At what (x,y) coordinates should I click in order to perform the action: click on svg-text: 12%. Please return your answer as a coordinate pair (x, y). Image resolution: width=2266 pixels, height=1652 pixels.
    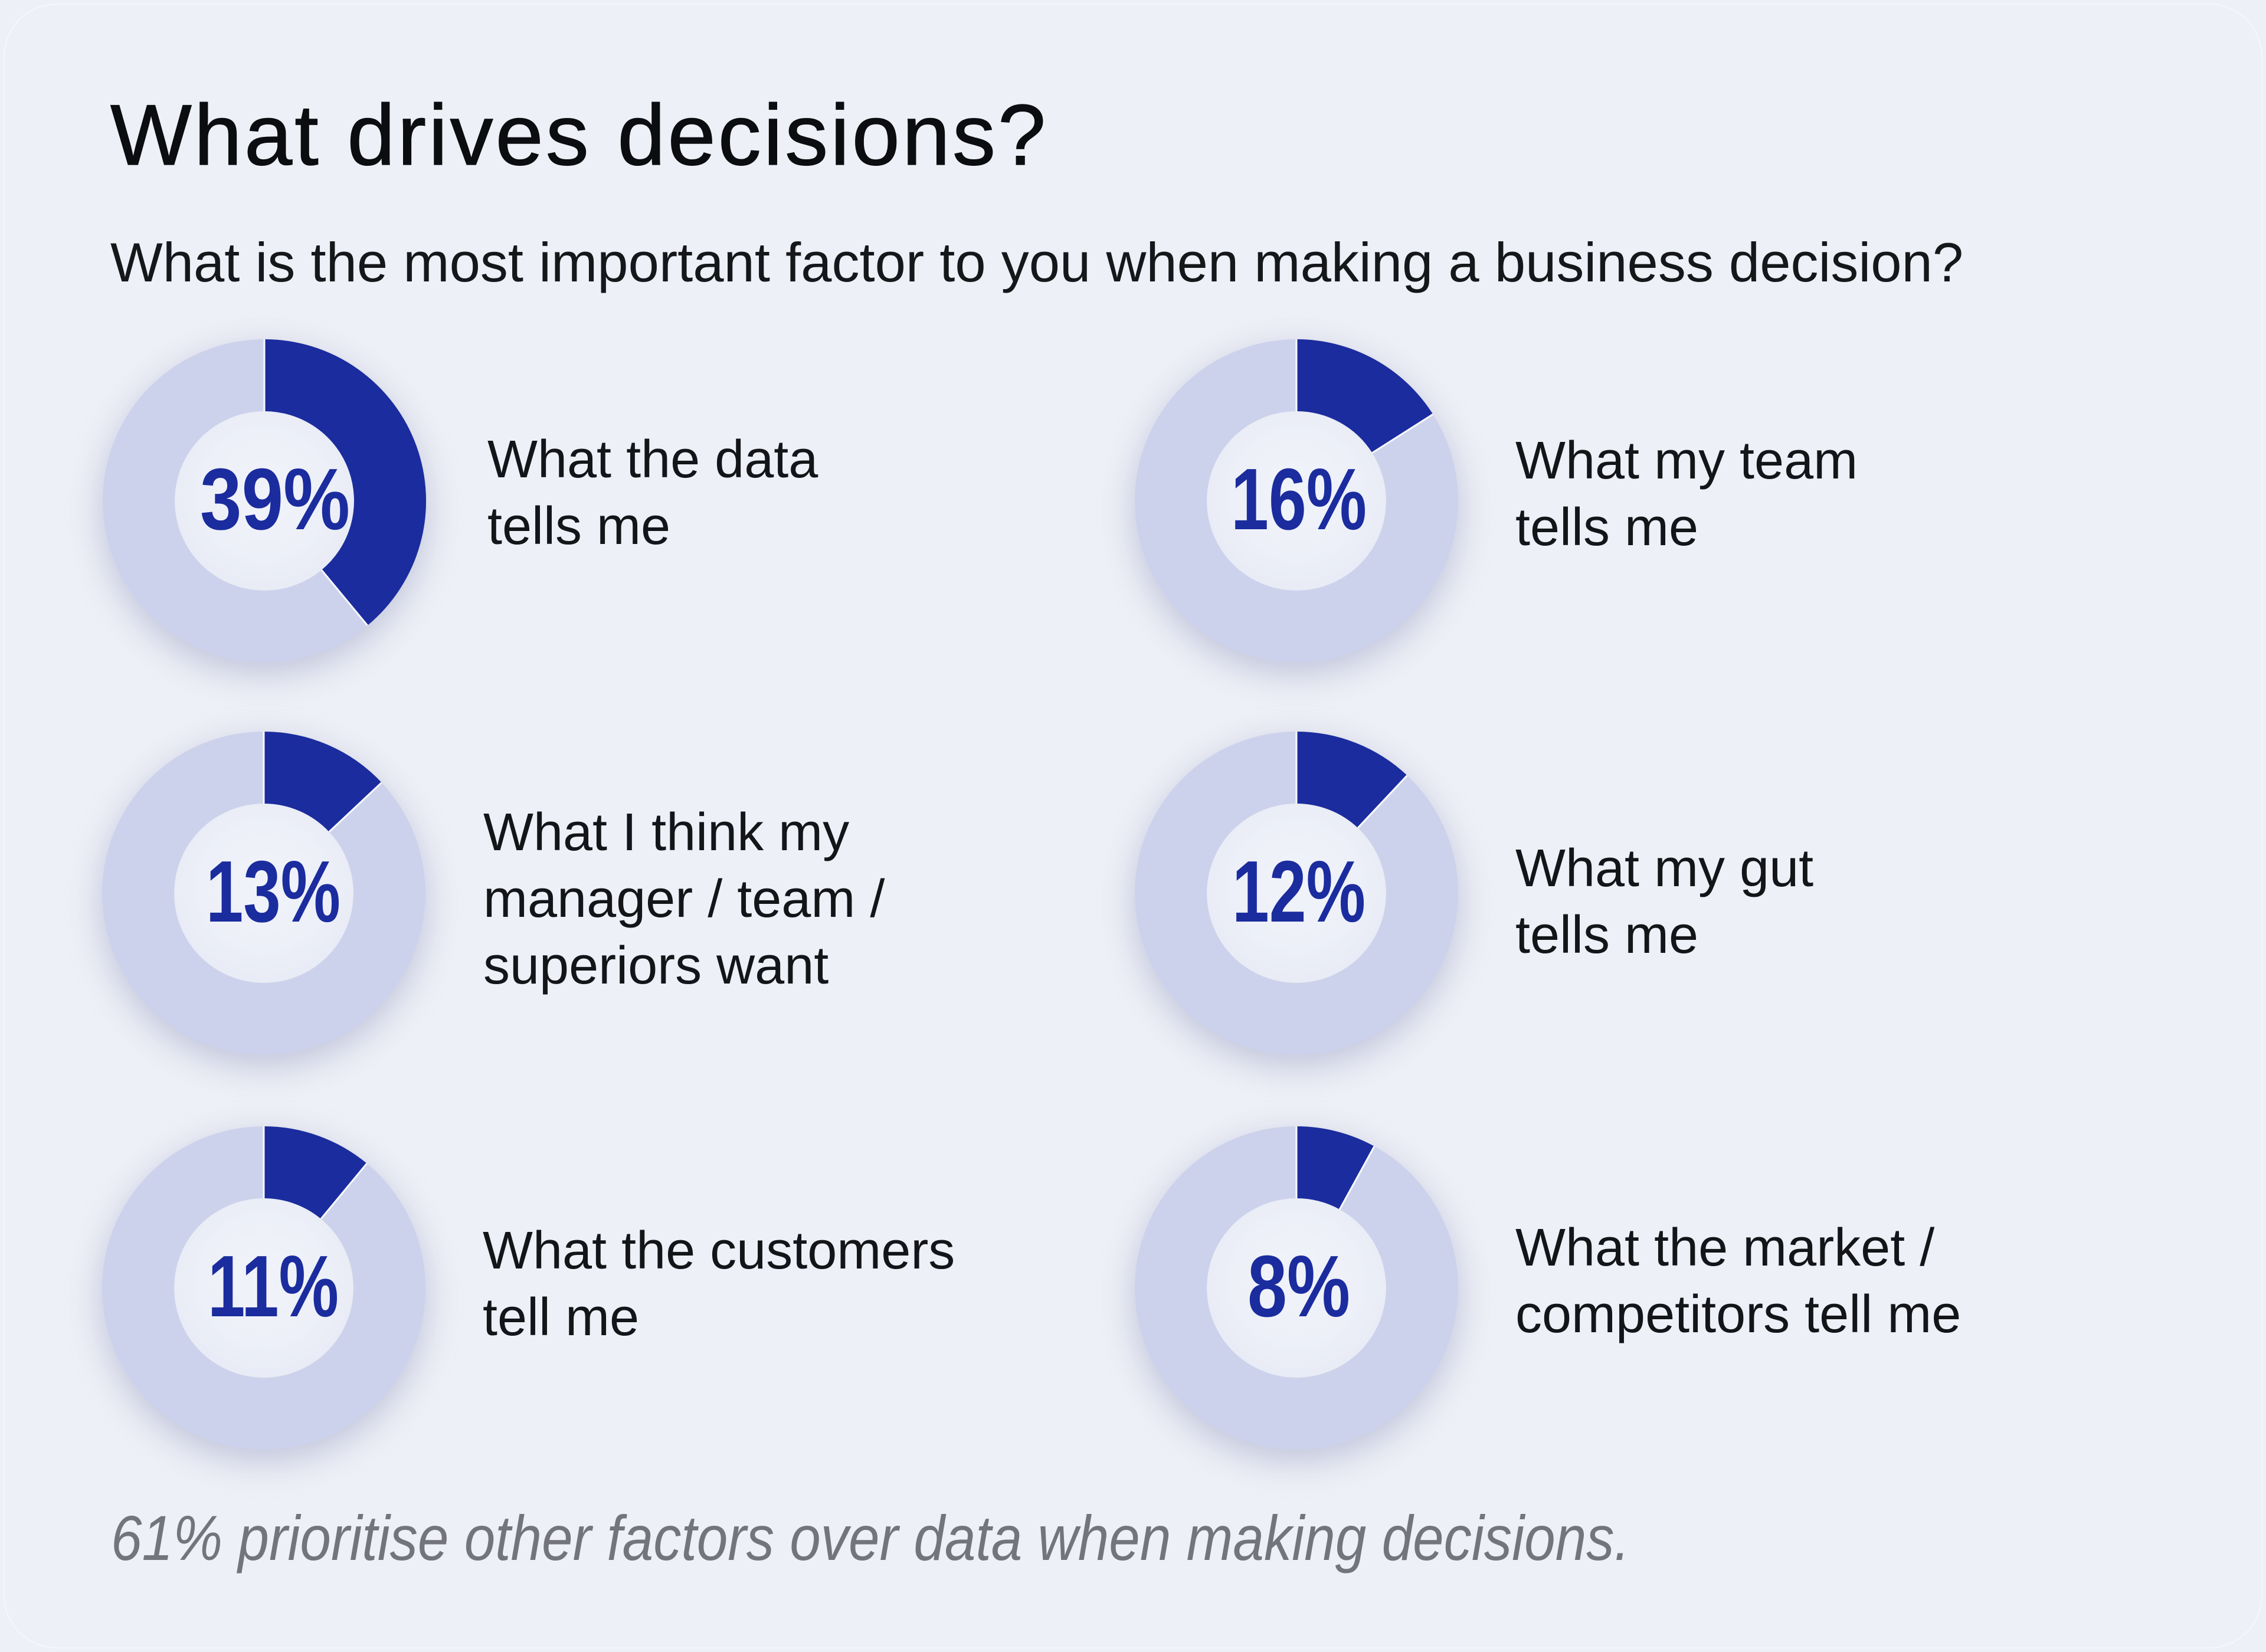
    Looking at the image, I should click on (1299, 891).